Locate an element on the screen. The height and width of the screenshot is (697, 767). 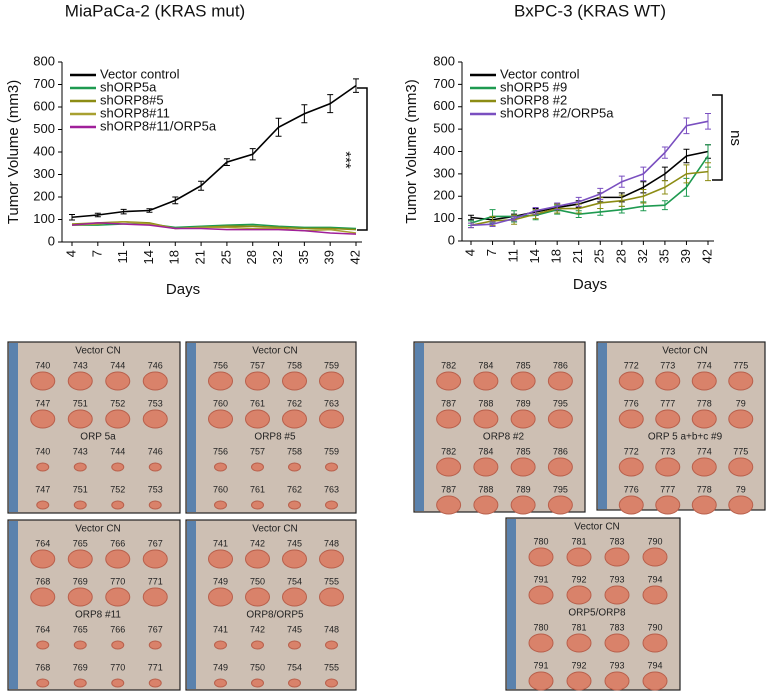
x-tick-label: 32 is located at coordinates (277, 257).